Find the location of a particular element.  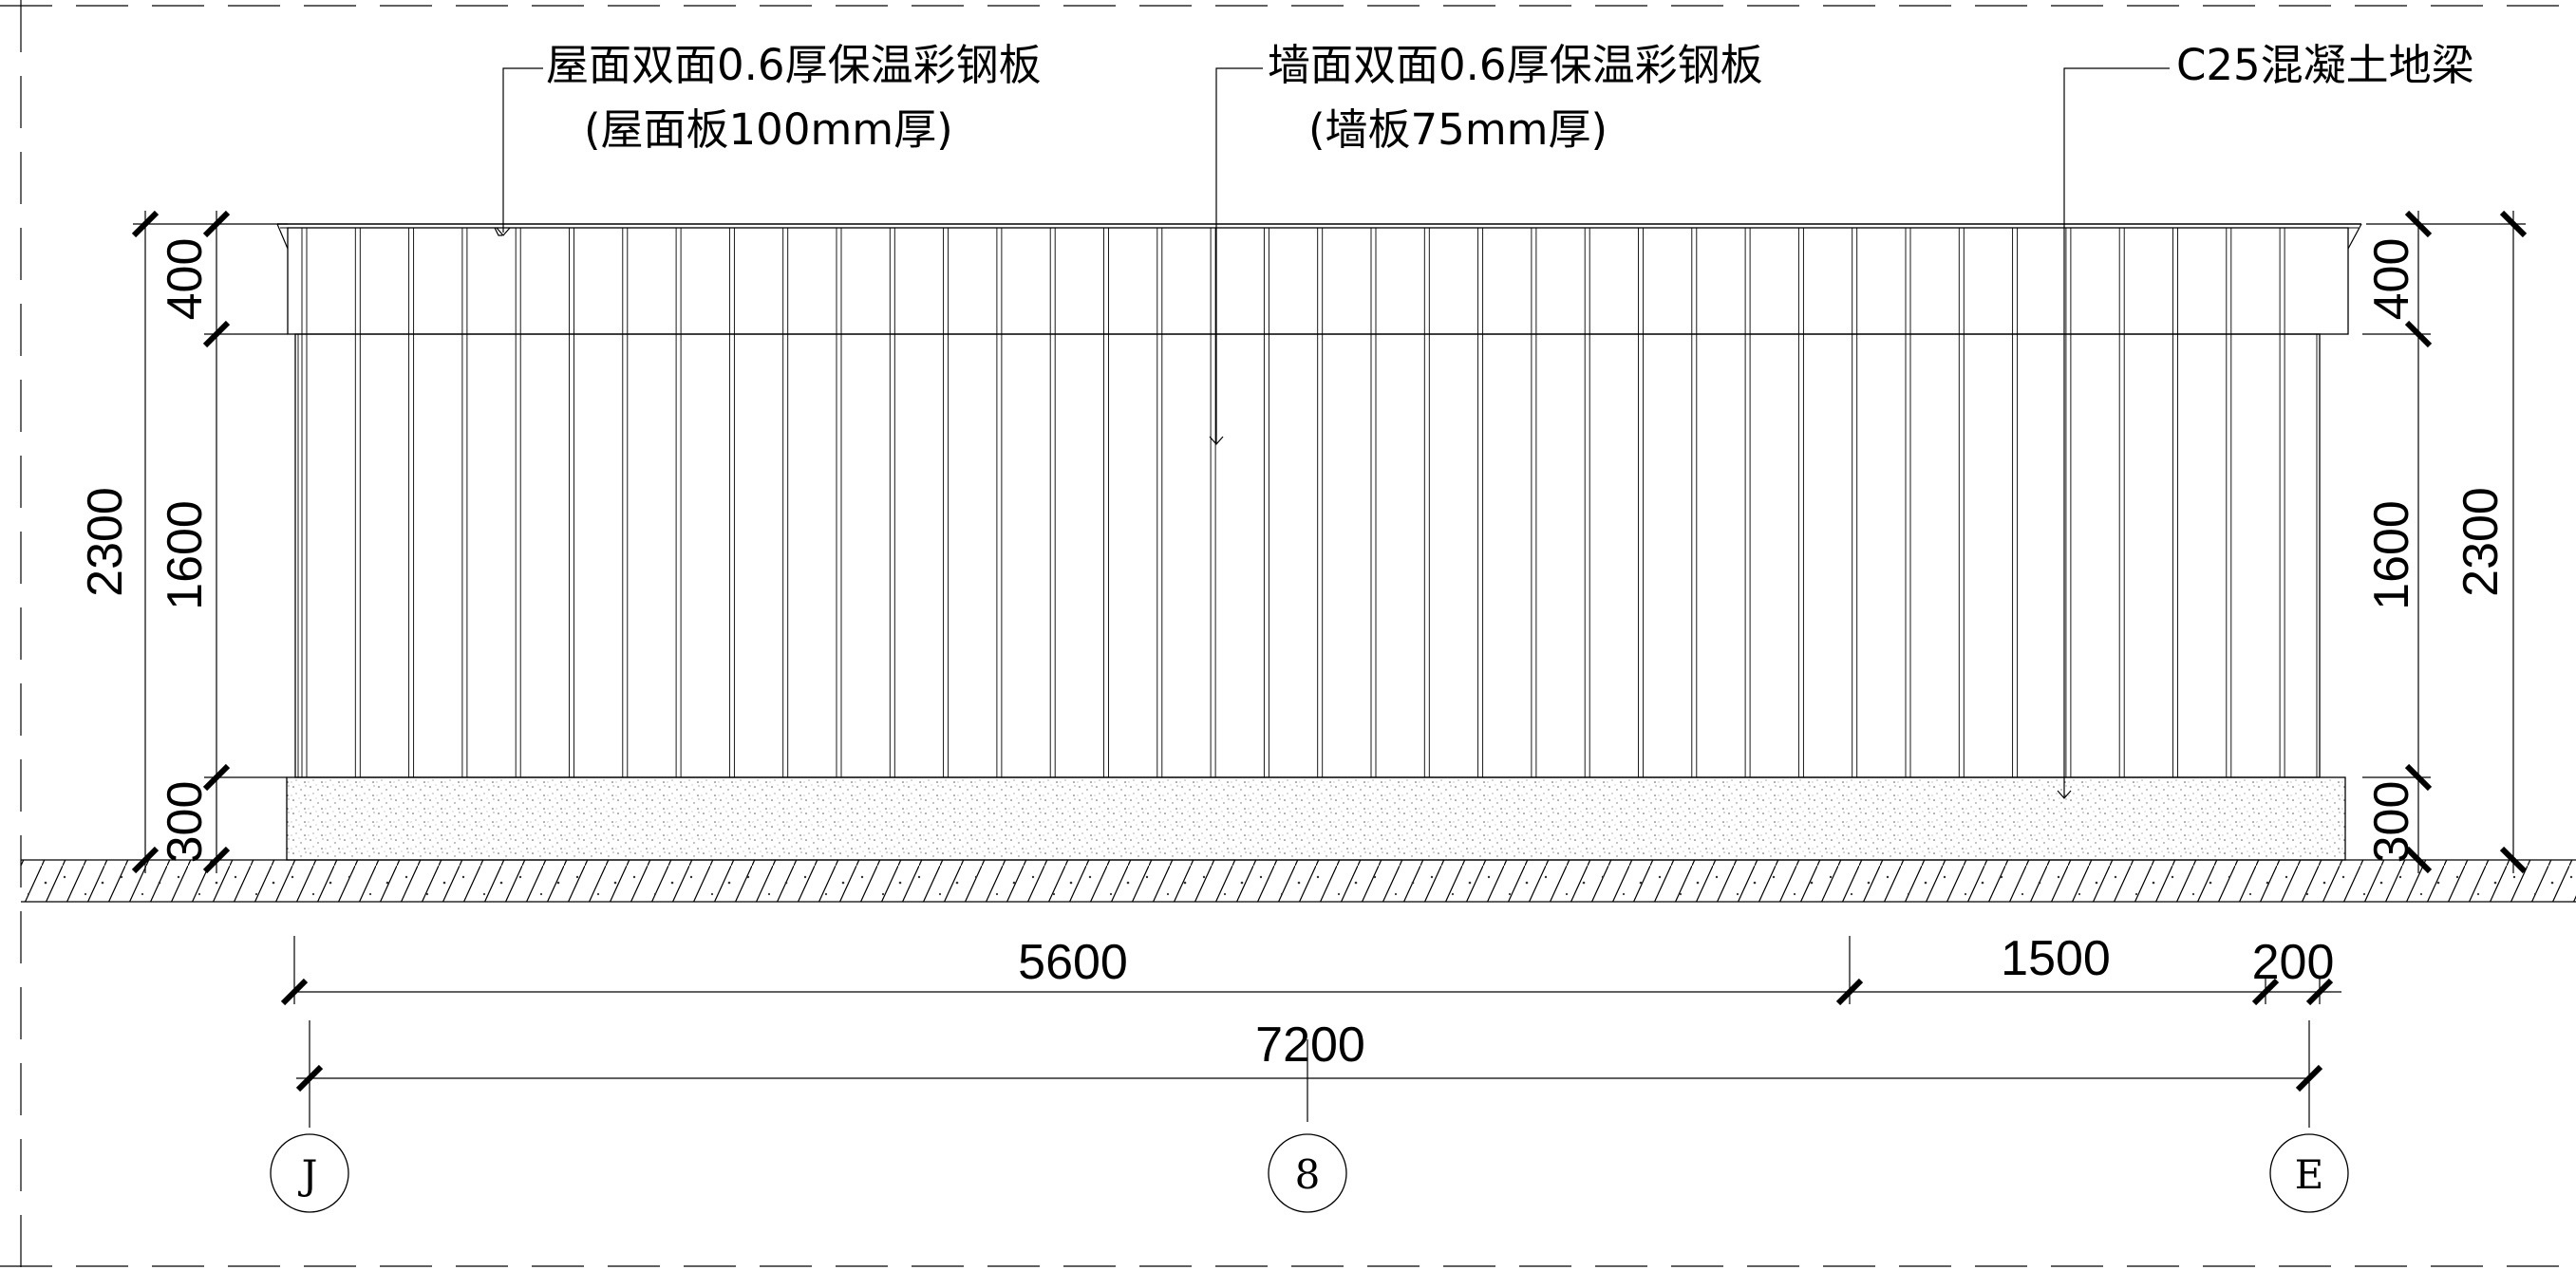

span-1500: 1500 is located at coordinates (2056, 959).